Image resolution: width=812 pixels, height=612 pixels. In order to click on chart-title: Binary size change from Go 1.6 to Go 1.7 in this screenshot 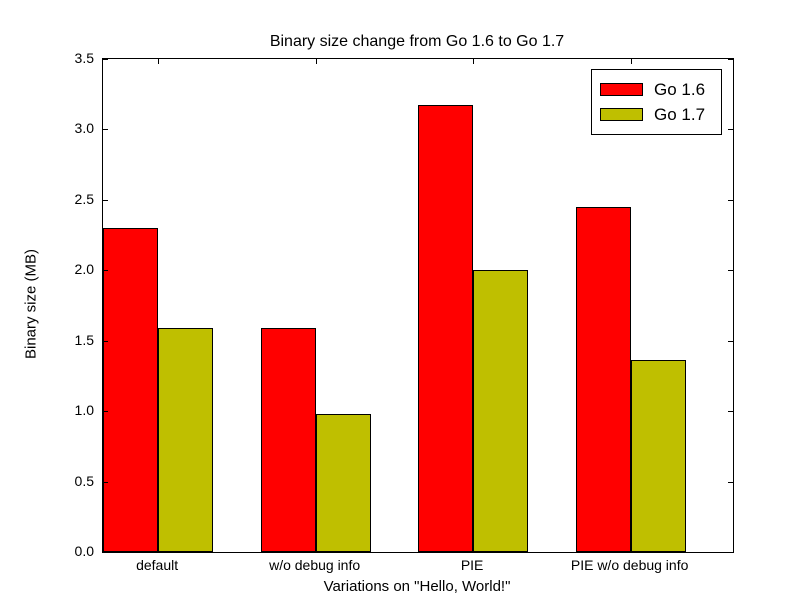, I will do `click(417, 41)`.